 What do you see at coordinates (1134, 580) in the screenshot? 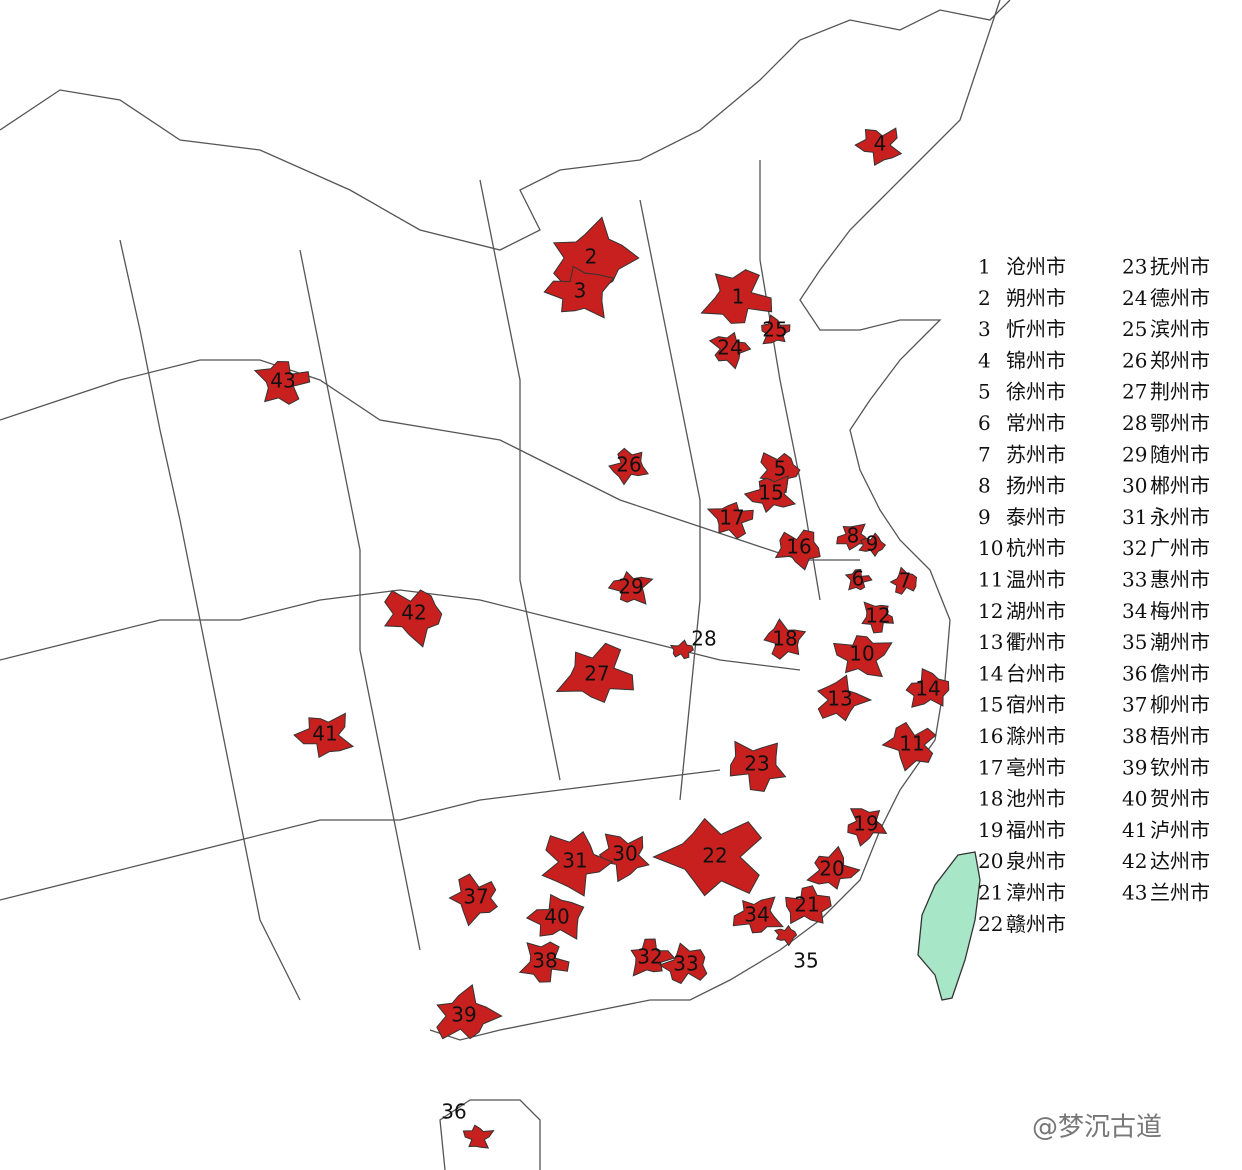
I see `legend-number: 33` at bounding box center [1134, 580].